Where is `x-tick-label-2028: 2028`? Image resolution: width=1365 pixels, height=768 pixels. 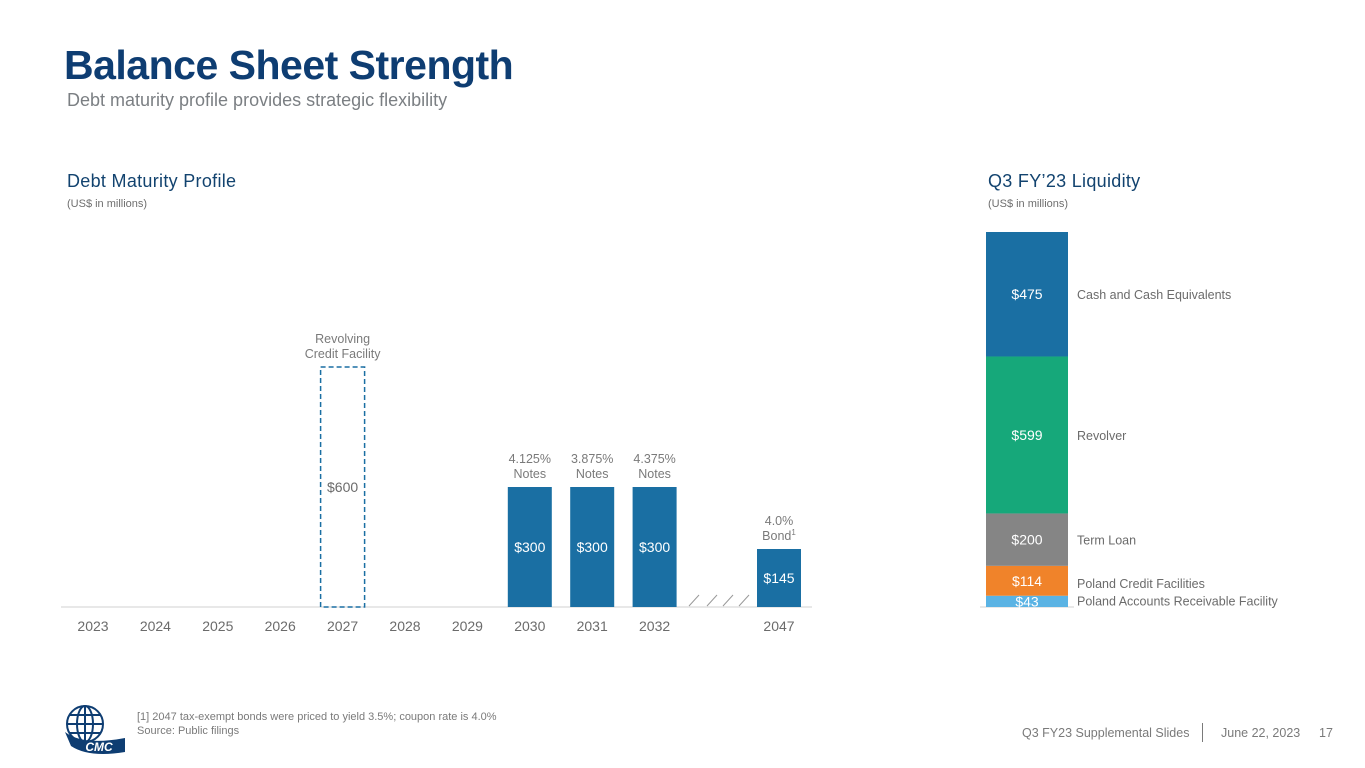 x-tick-label-2028: 2028 is located at coordinates (404, 626).